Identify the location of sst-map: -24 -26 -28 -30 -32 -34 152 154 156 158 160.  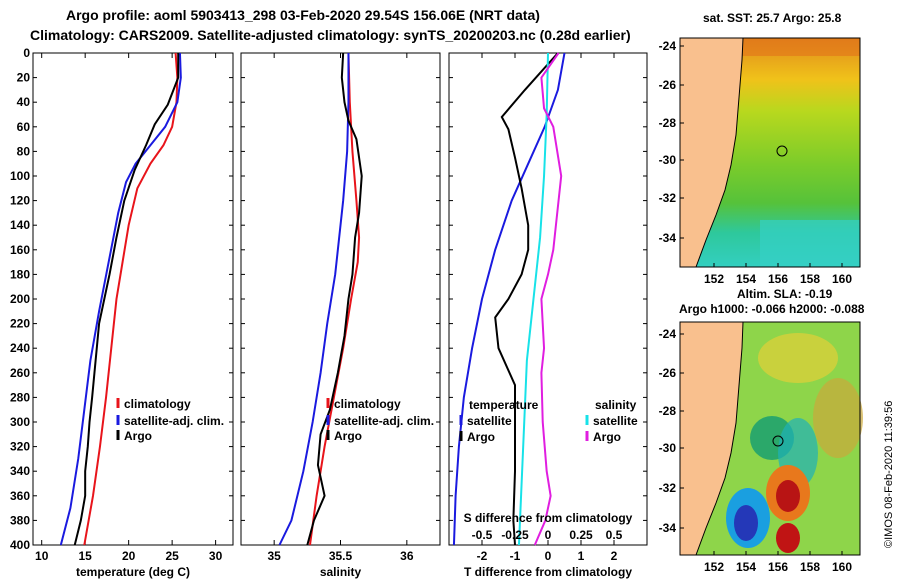
(760, 161).